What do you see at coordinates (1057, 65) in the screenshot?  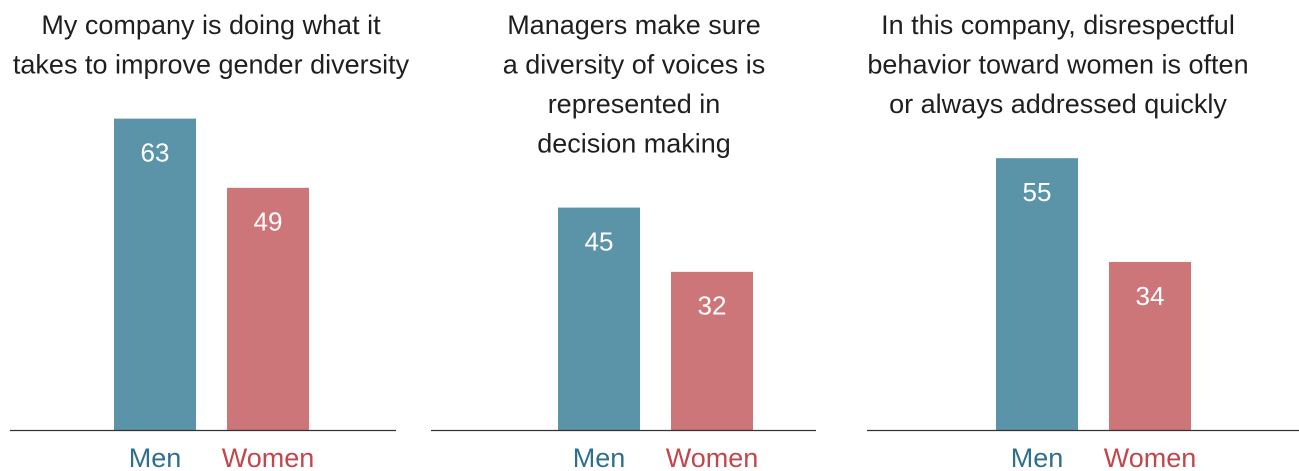 I see `panel-title: behavior toward women is often` at bounding box center [1057, 65].